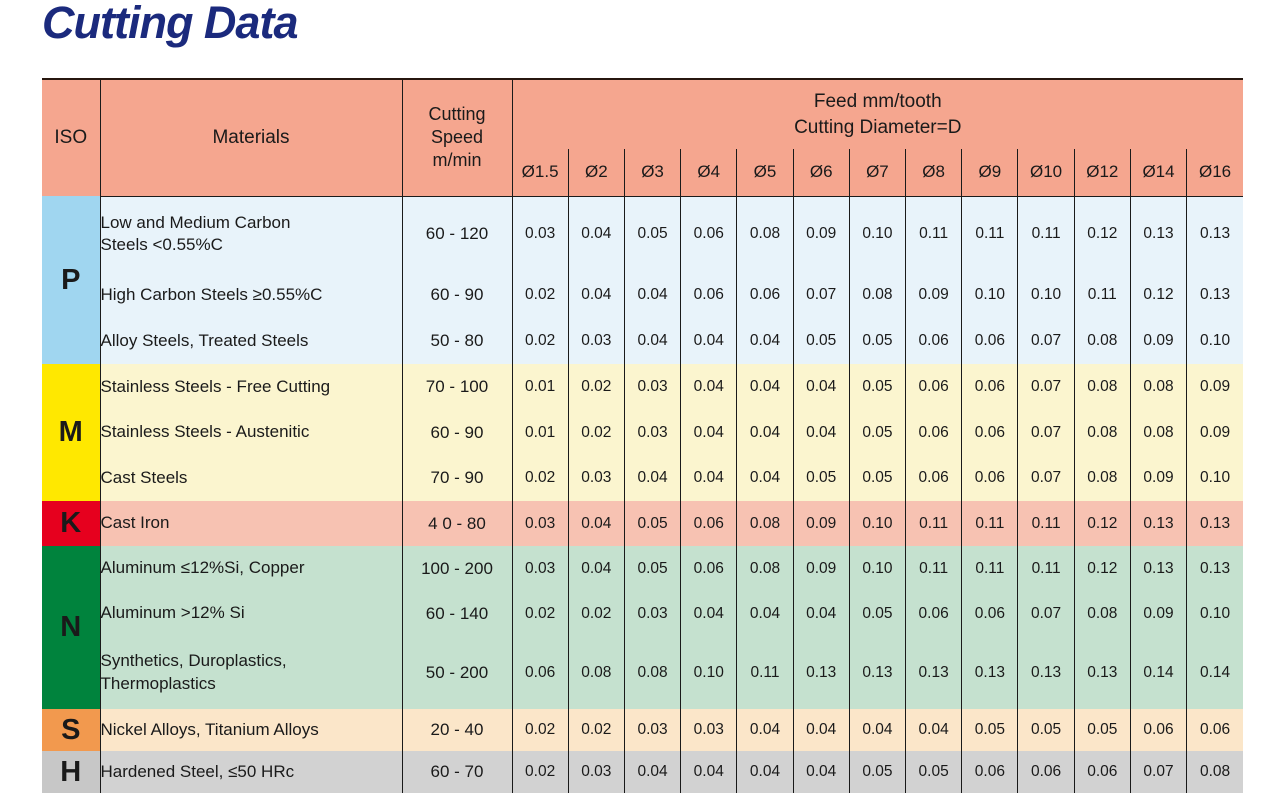  I want to click on cutting-speed-column-header: Cutting Speed m/min, so click(456, 138).